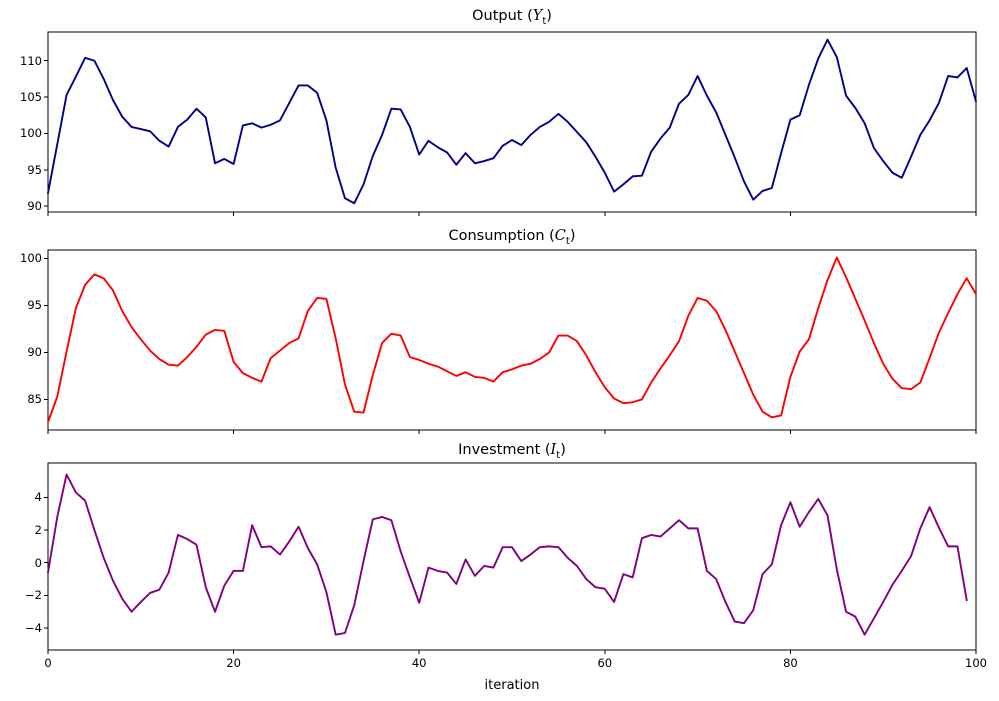  Describe the element at coordinates (38, 530) in the screenshot. I see `chart-3-ytick-label: 2` at that location.